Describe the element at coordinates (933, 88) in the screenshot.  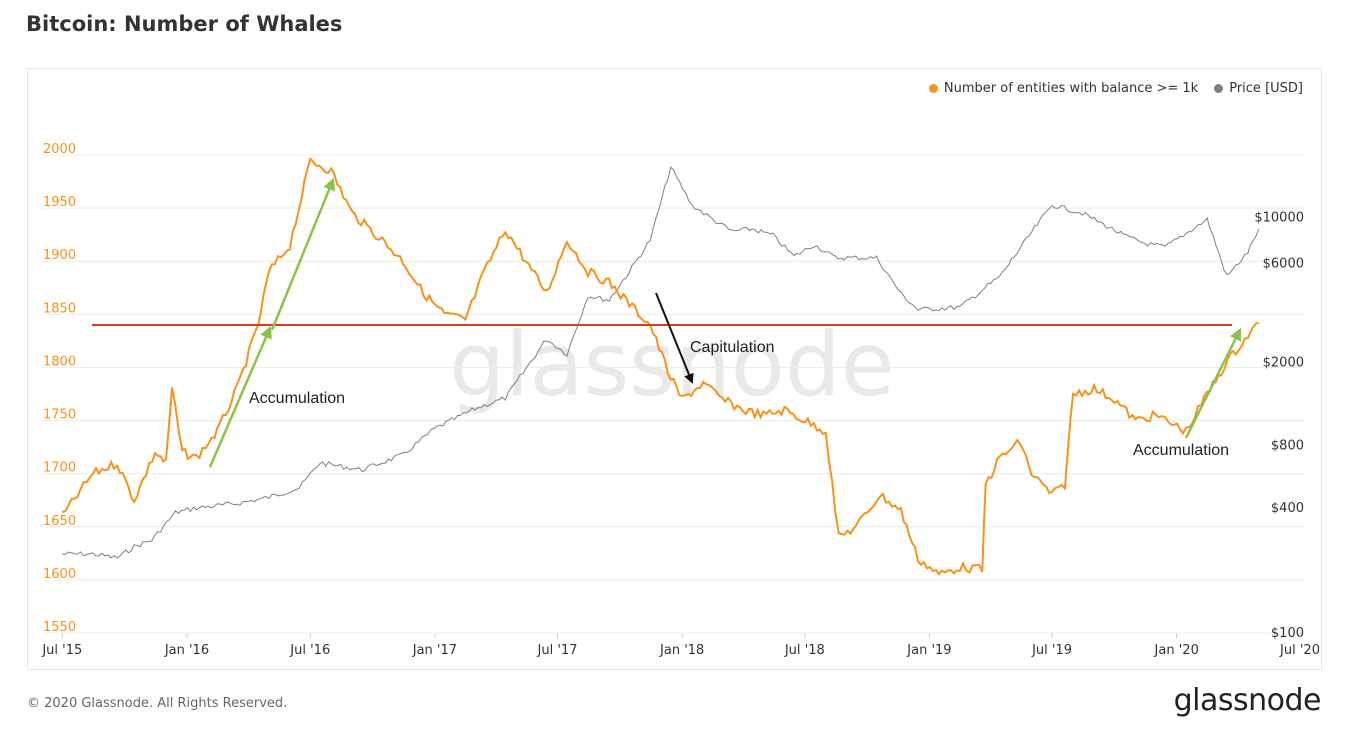
I see `legend-dot-whales` at that location.